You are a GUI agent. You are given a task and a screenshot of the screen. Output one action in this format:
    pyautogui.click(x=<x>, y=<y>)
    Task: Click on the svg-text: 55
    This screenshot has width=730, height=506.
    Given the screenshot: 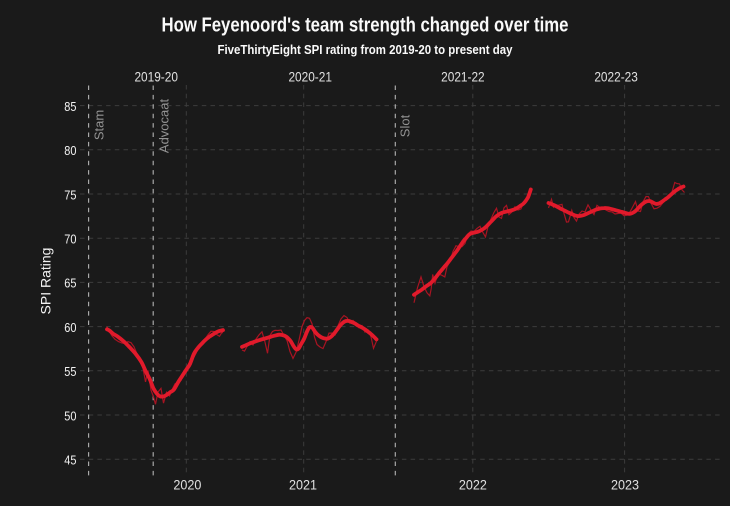 What is the action you would take?
    pyautogui.click(x=70, y=371)
    